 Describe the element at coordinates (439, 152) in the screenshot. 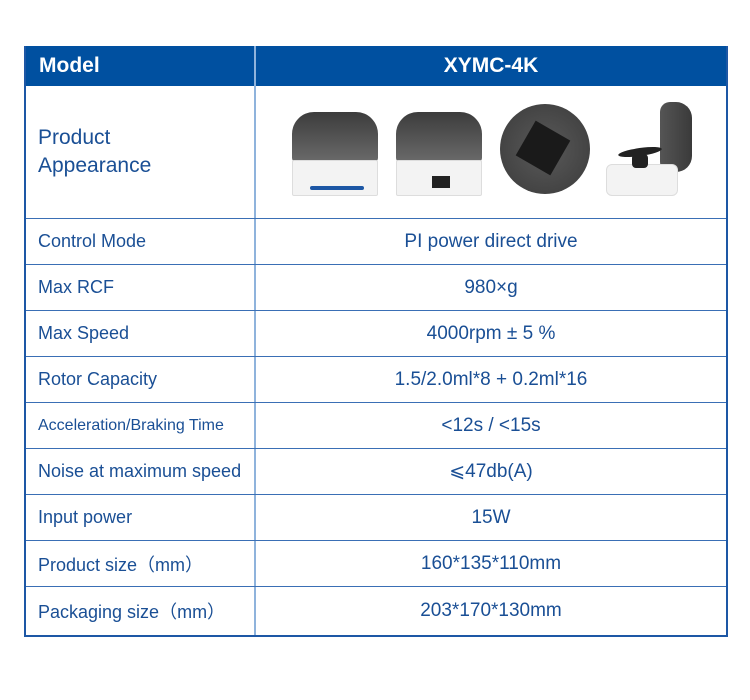

I see `product-image-rear` at that location.